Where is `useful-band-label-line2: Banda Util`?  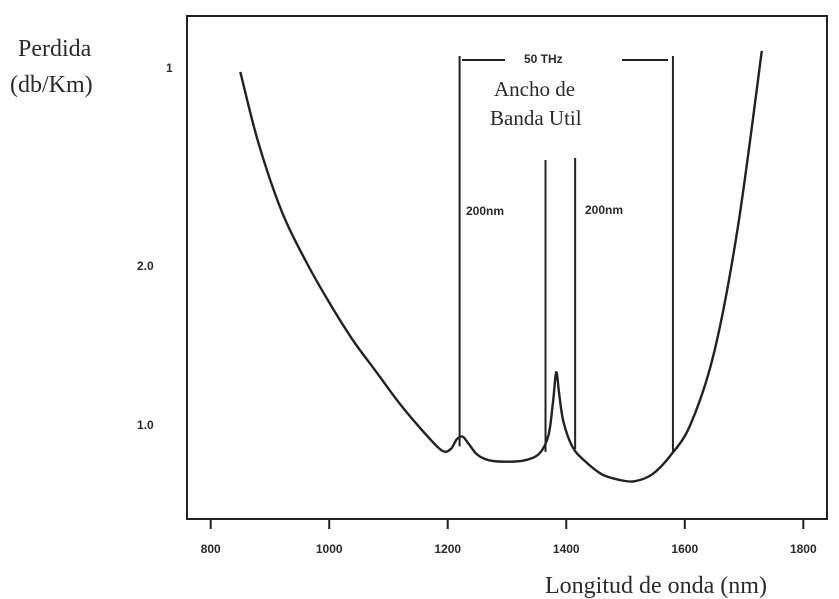
useful-band-label-line2: Banda Util is located at coordinates (536, 118).